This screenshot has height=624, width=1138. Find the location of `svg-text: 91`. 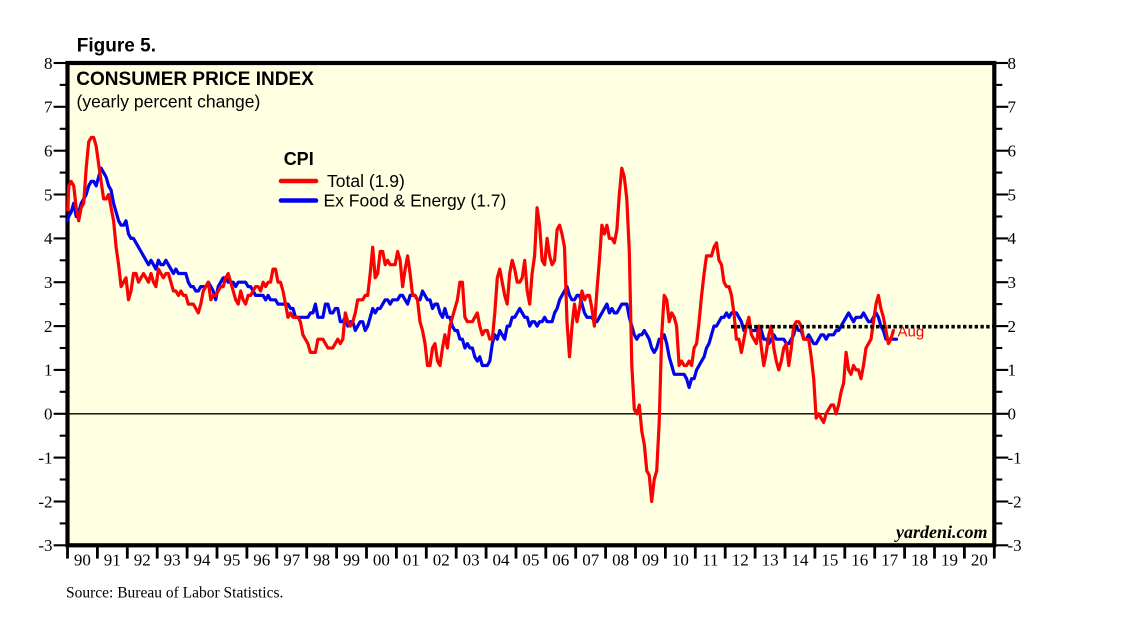

svg-text: 91 is located at coordinates (112, 560).